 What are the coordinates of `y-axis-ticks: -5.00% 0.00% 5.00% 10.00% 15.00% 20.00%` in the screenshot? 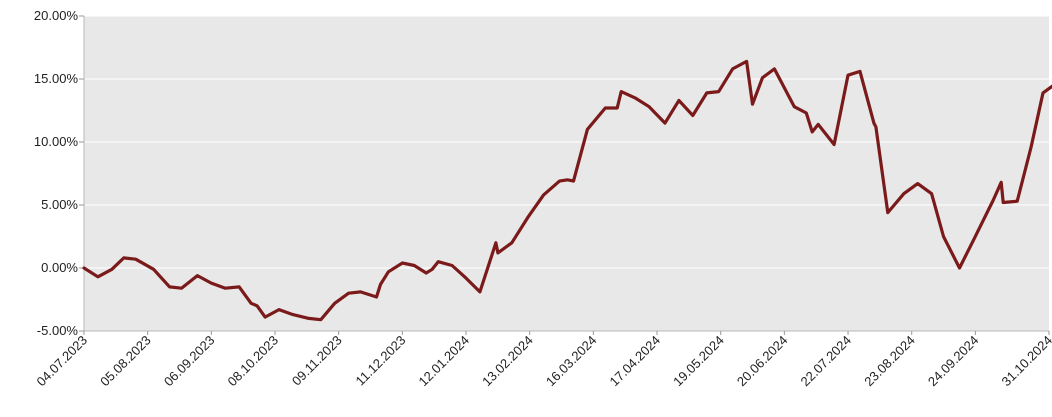 It's located at (59, 173).